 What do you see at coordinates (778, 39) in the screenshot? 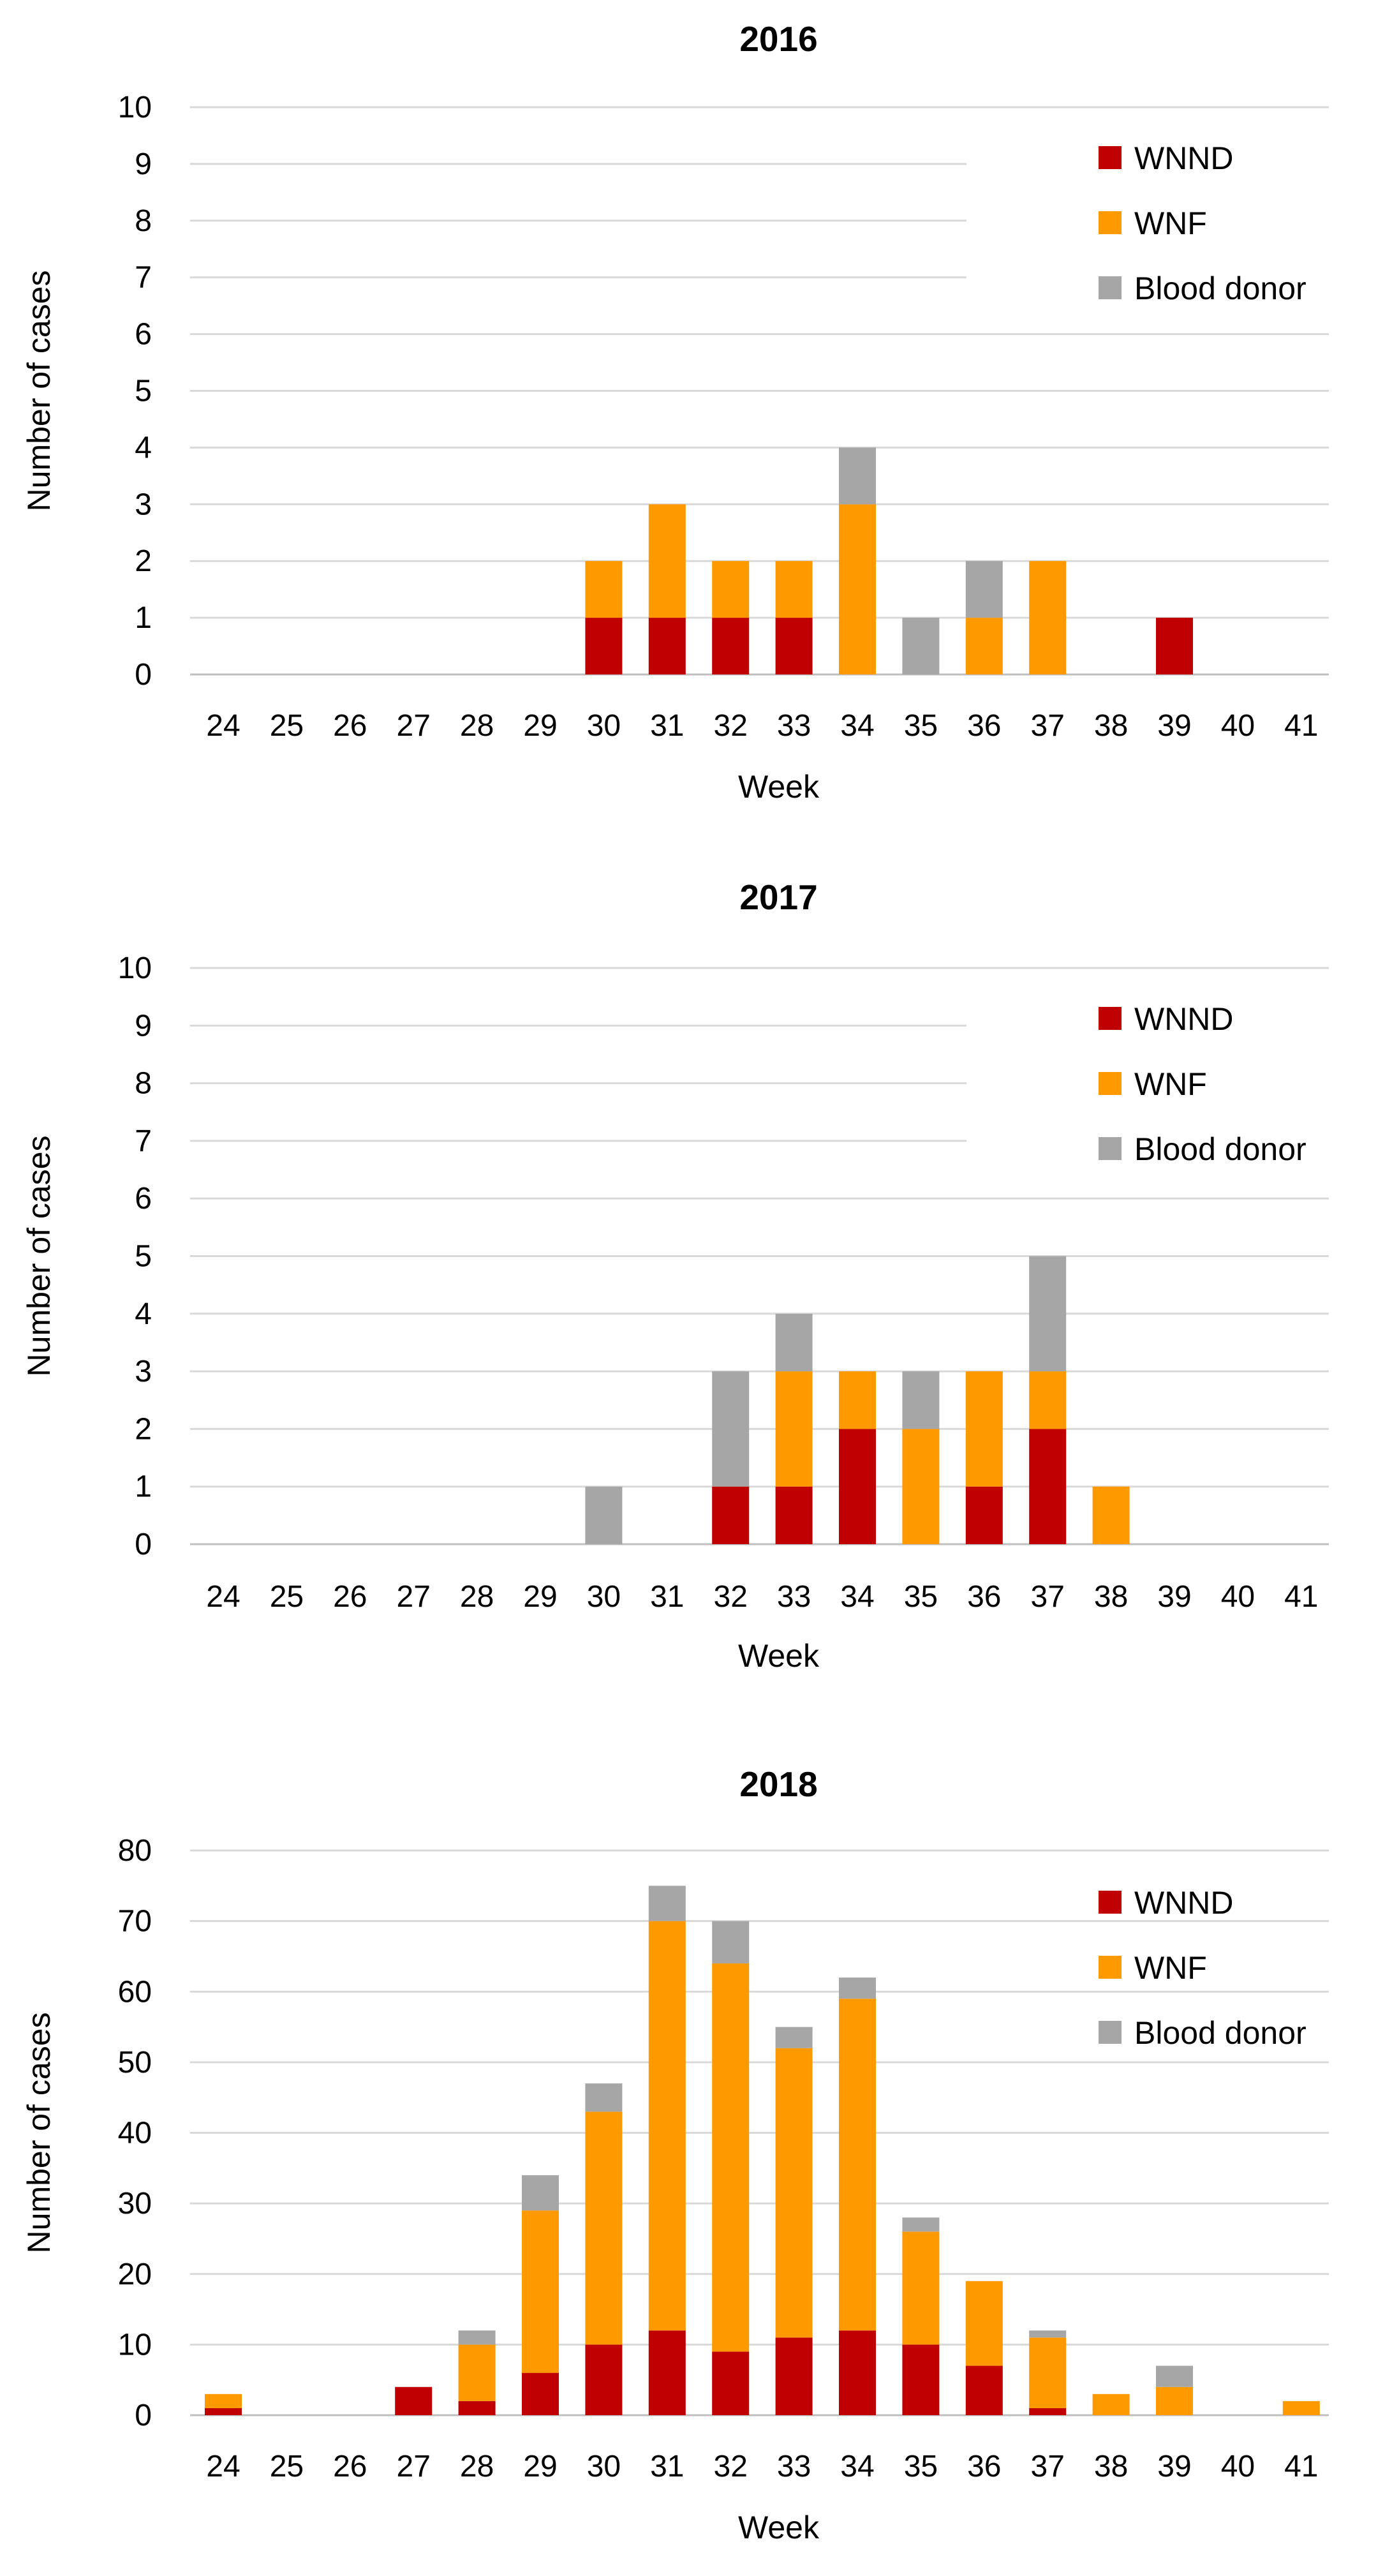
I see `chart-title: 2016` at bounding box center [778, 39].